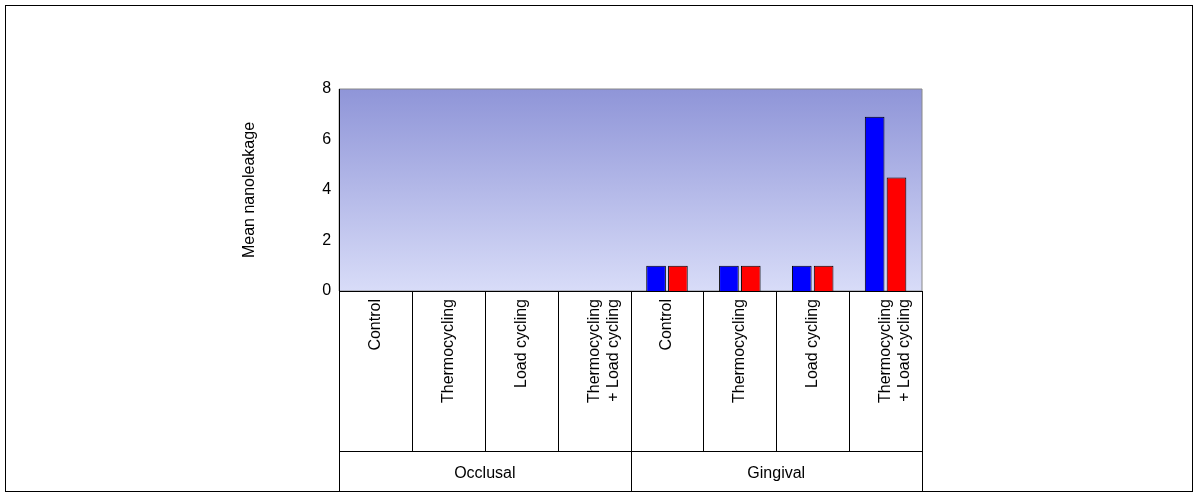 Image resolution: width=1198 pixels, height=497 pixels. Describe the element at coordinates (485, 473) in the screenshot. I see `text: Occlusal` at that location.